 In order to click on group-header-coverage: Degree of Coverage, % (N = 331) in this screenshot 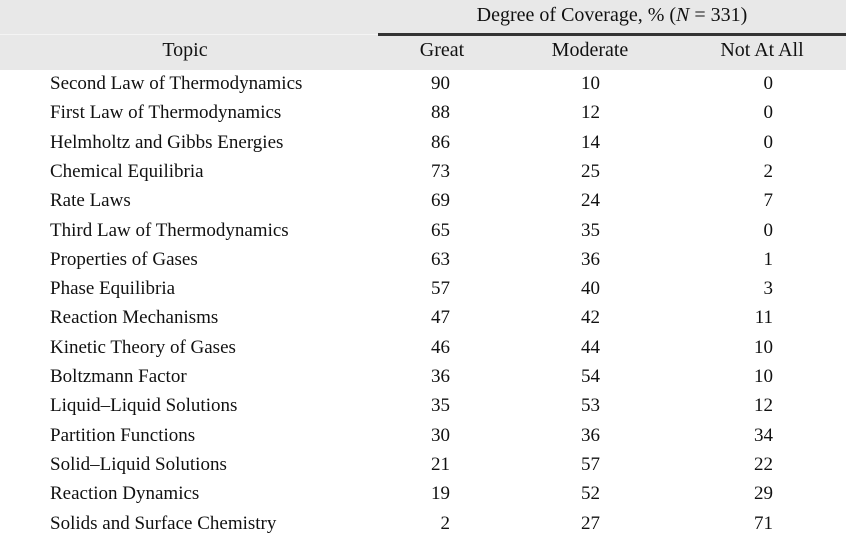, I will do `click(612, 15)`.